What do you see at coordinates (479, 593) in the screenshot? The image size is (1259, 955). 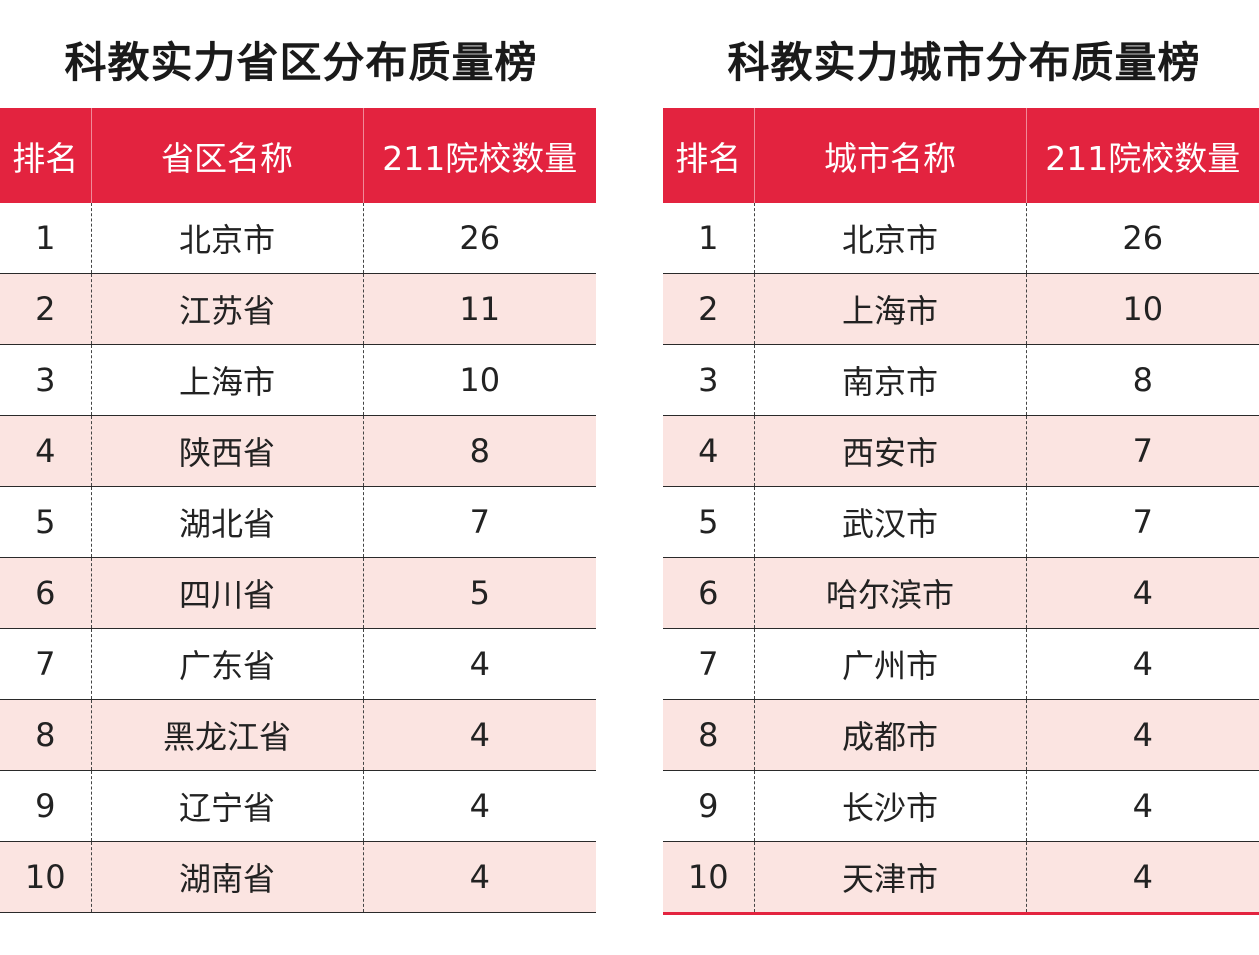 I see `count-cell: 5` at bounding box center [479, 593].